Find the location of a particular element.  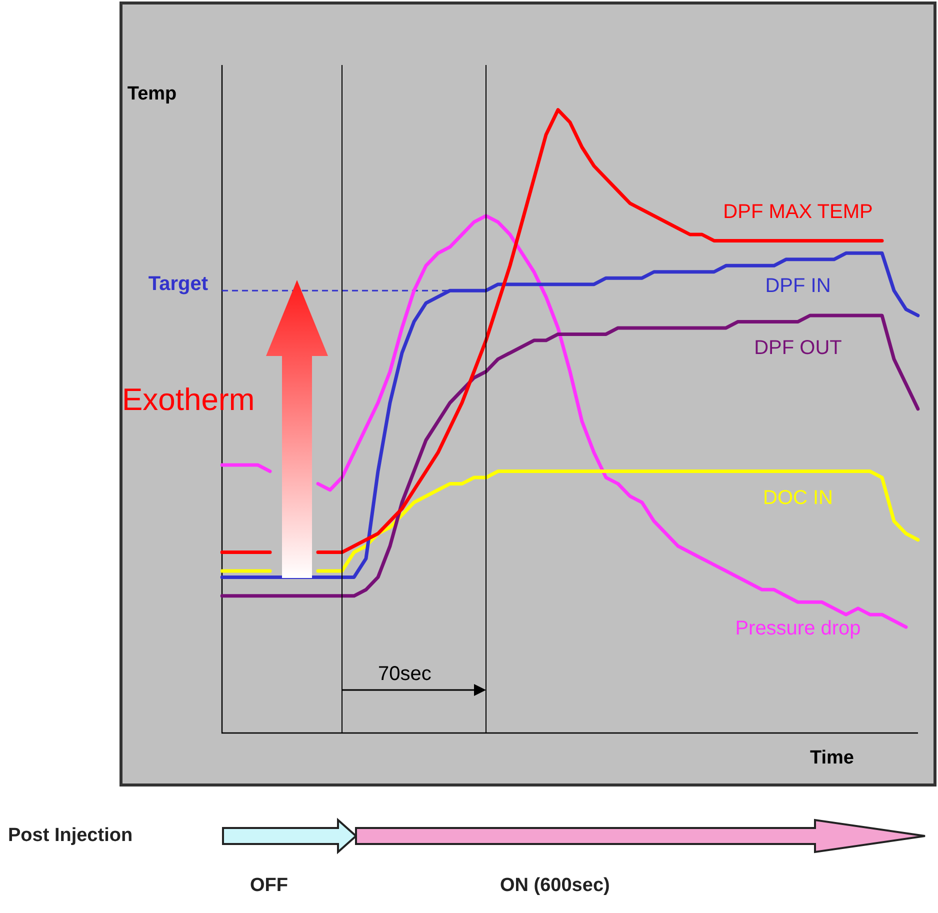

ref-line-label: Target is located at coordinates (178, 284).